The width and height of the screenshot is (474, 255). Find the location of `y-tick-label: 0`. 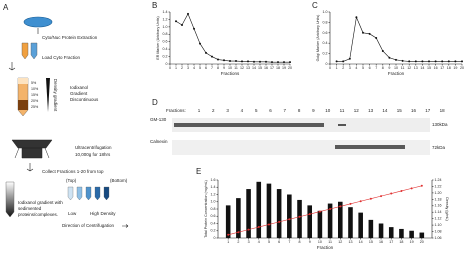

y-tick-label: 0 is located at coordinates (167, 64).